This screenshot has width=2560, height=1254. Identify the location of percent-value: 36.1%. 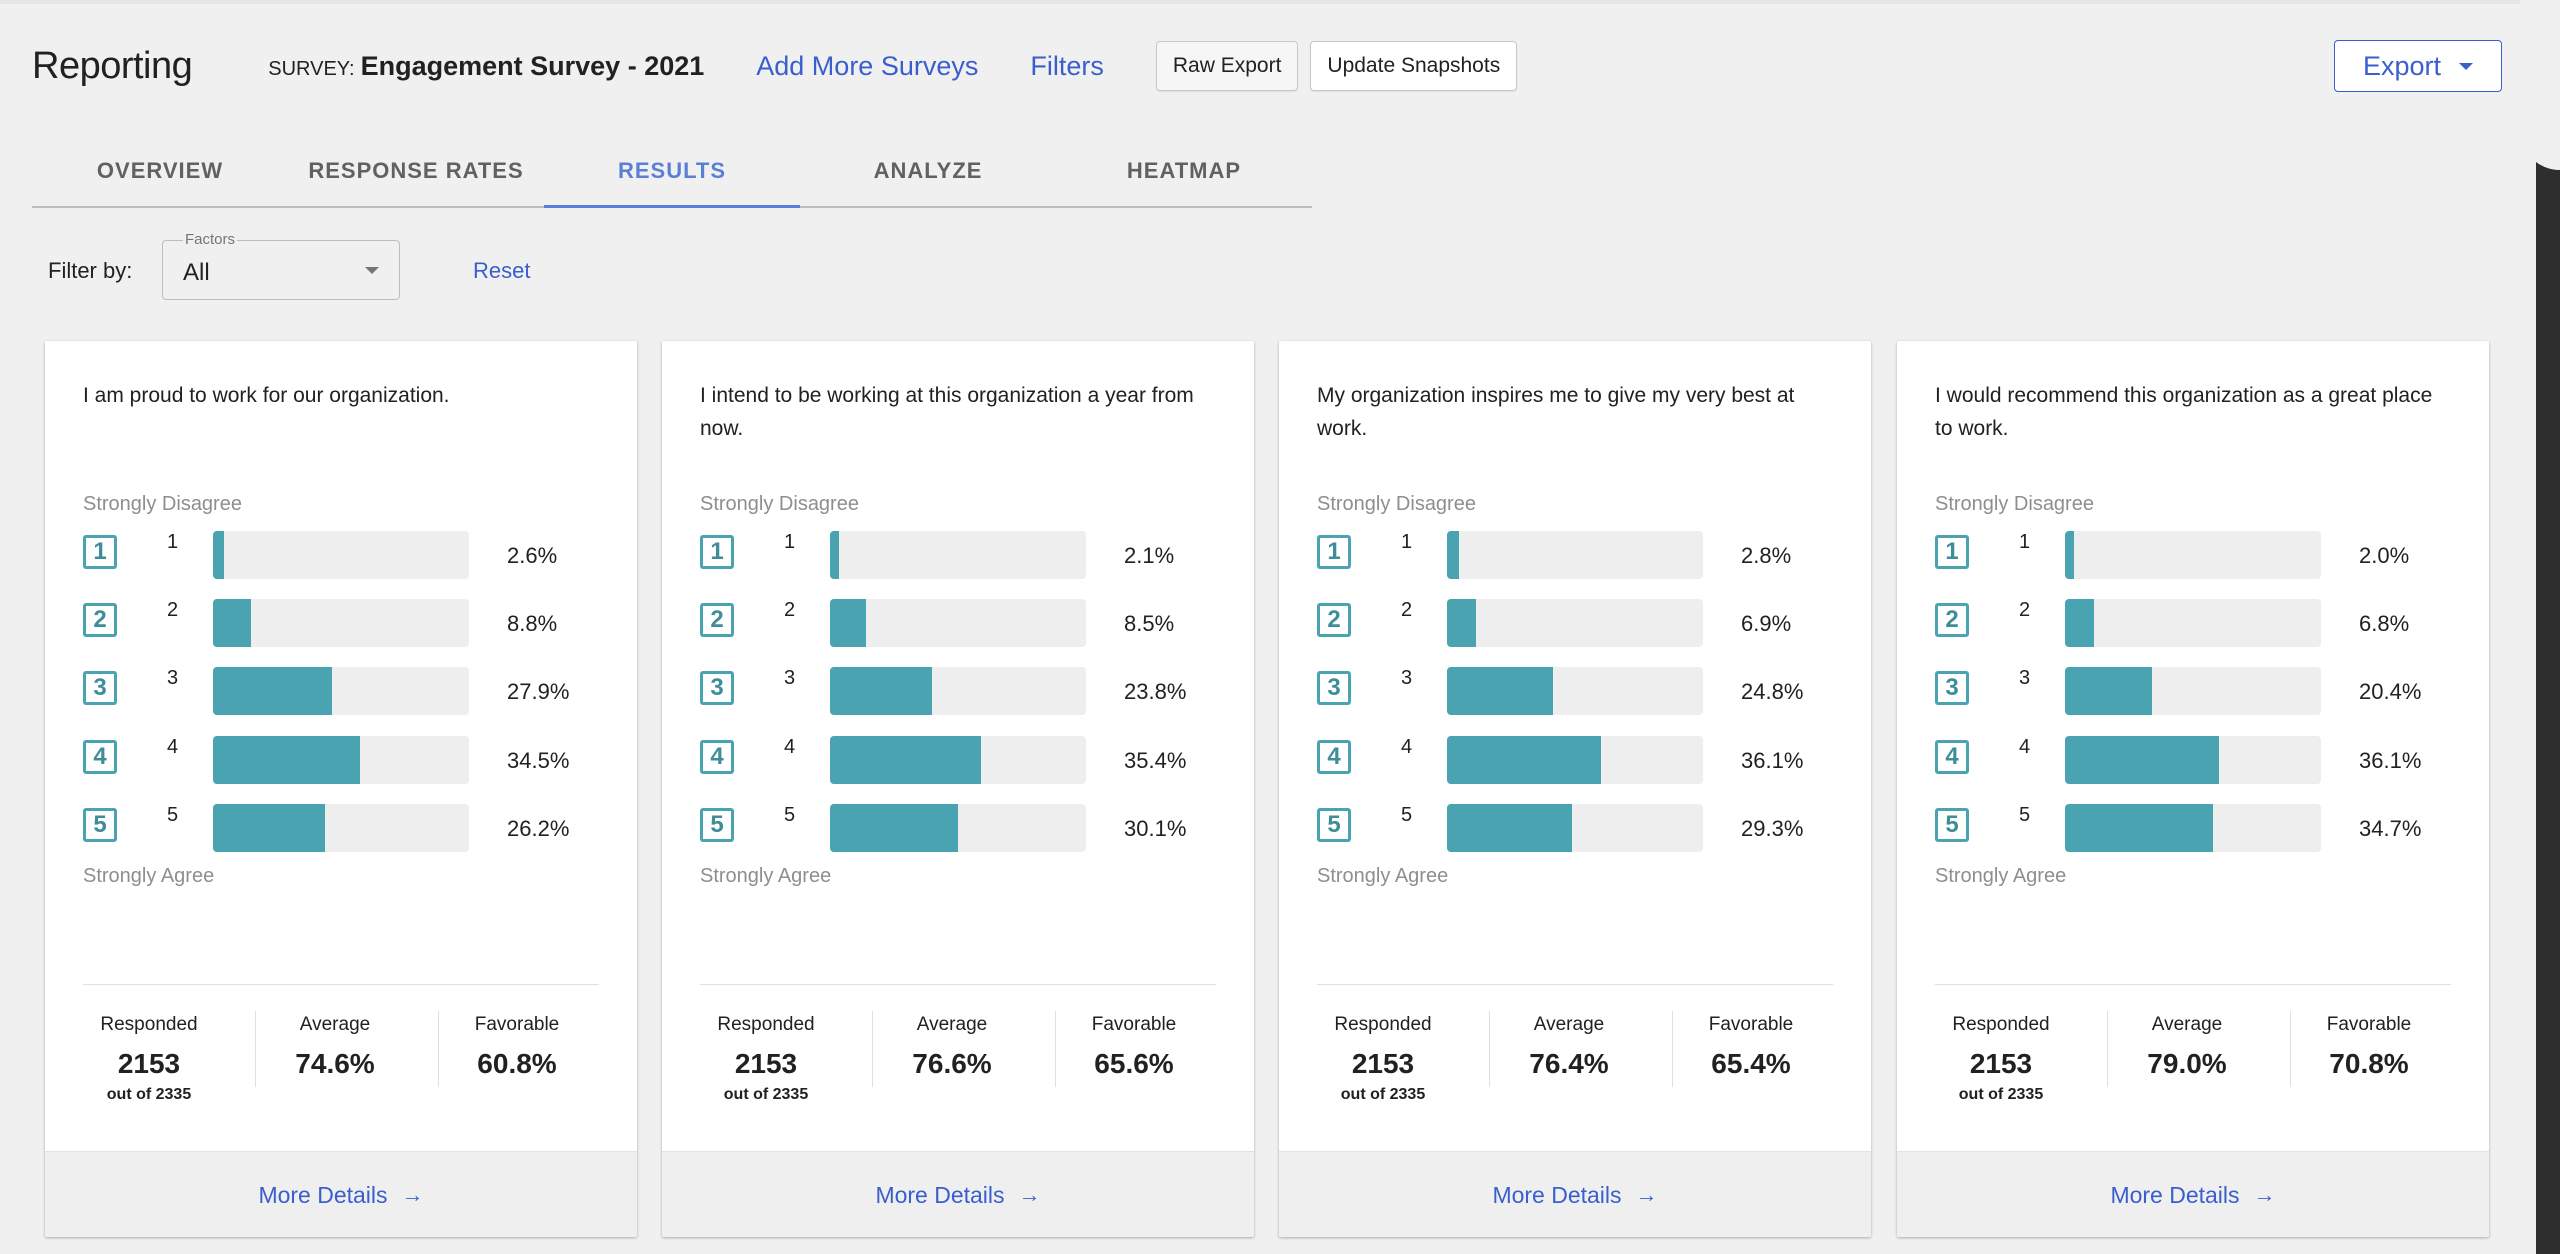
(1772, 760).